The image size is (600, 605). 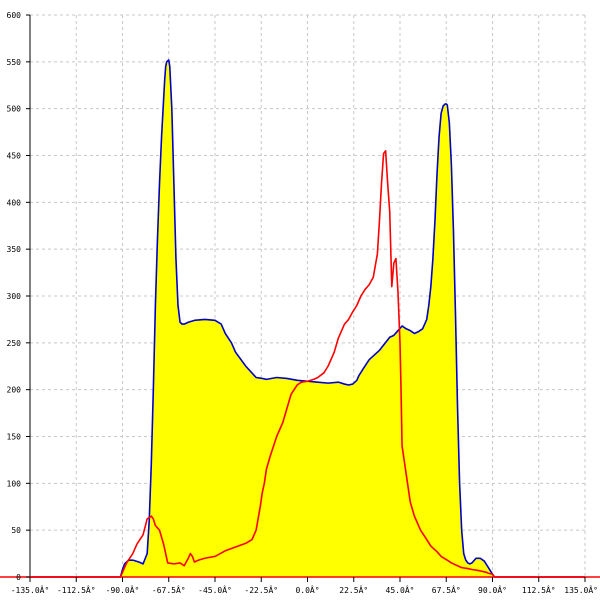 I want to click on x-tick-label-5: -22.5Â°, so click(x=261, y=589).